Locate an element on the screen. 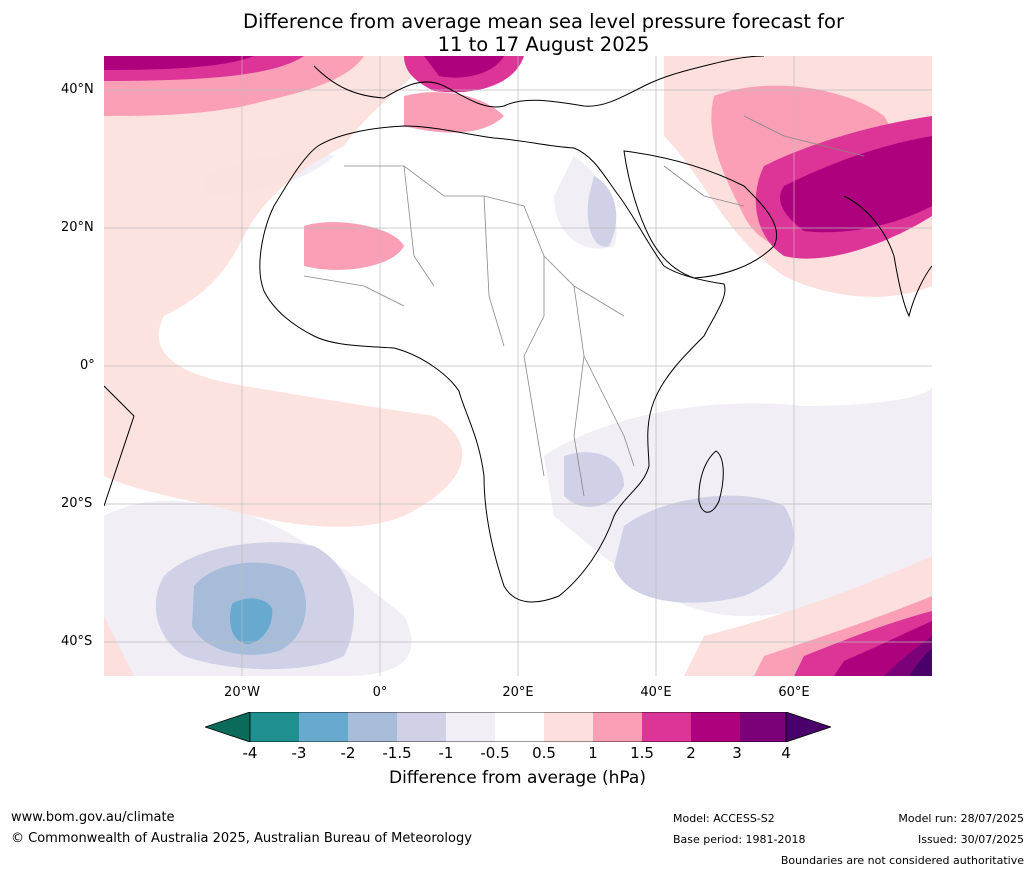 The image size is (1035, 873). lon-label-40e: 40°E is located at coordinates (656, 692).